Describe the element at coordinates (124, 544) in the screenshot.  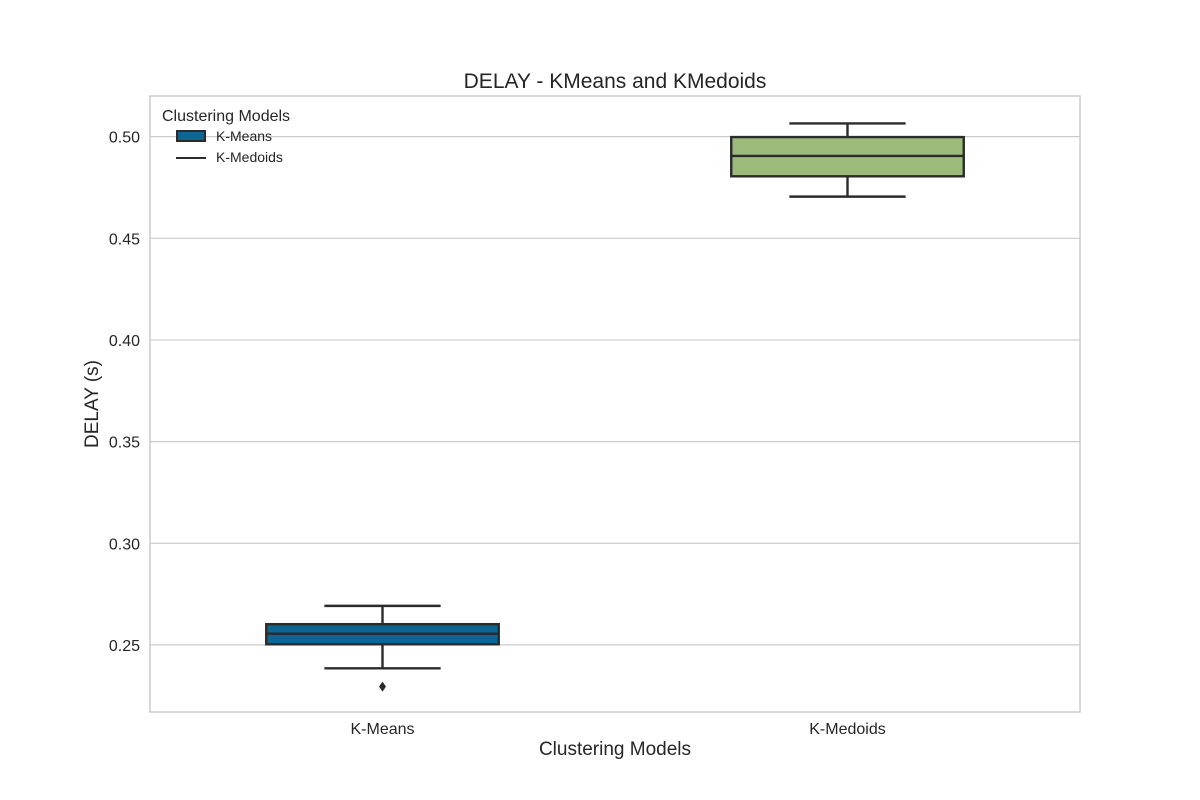
I see `y-tick-label: 0.30` at that location.